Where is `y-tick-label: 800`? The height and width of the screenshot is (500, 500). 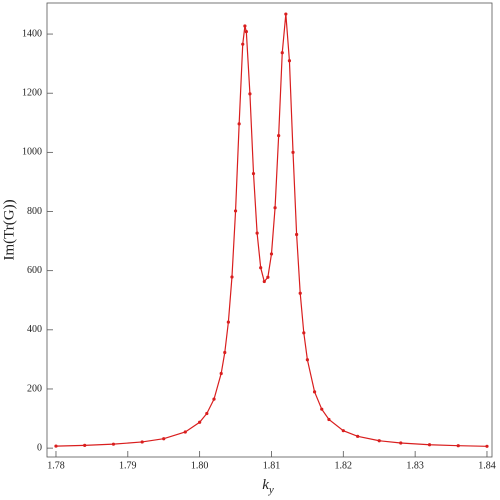 y-tick-label: 800 is located at coordinates (34, 211).